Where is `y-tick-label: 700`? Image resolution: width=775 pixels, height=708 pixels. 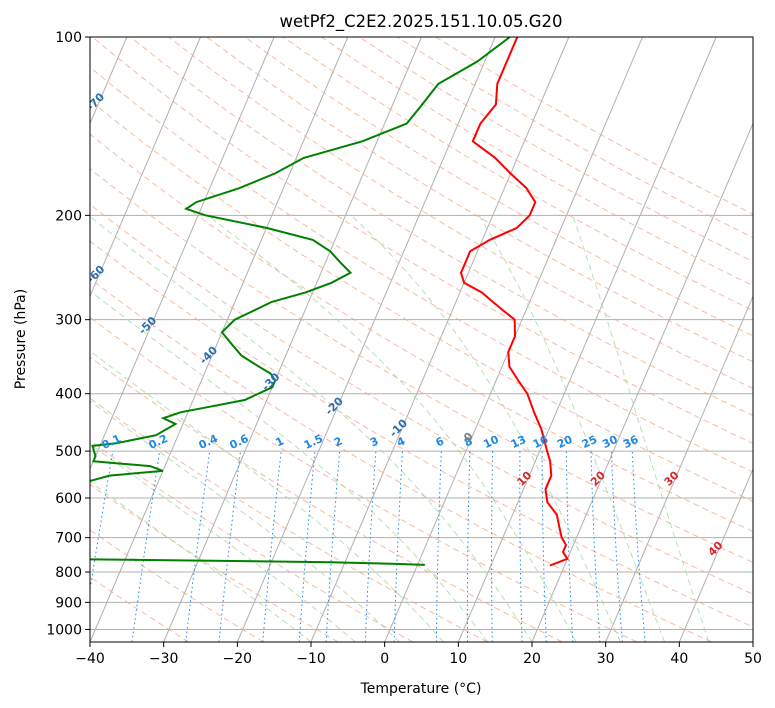
y-tick-label: 700 is located at coordinates (68, 539).